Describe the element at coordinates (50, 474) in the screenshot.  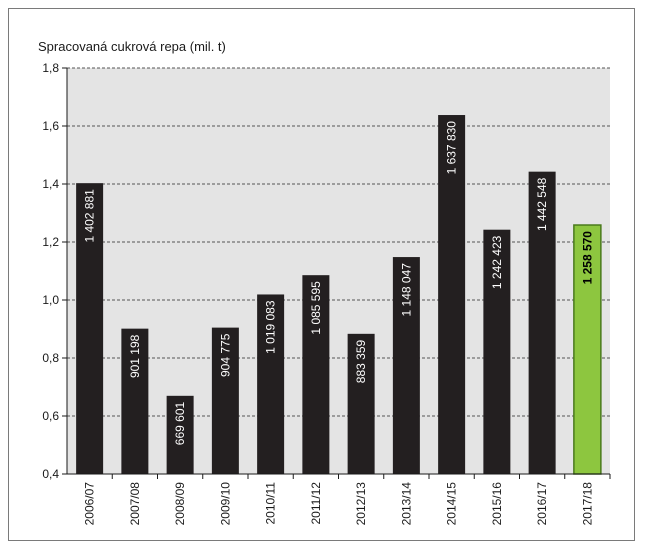
I see `y-tick-label: 0,4` at that location.